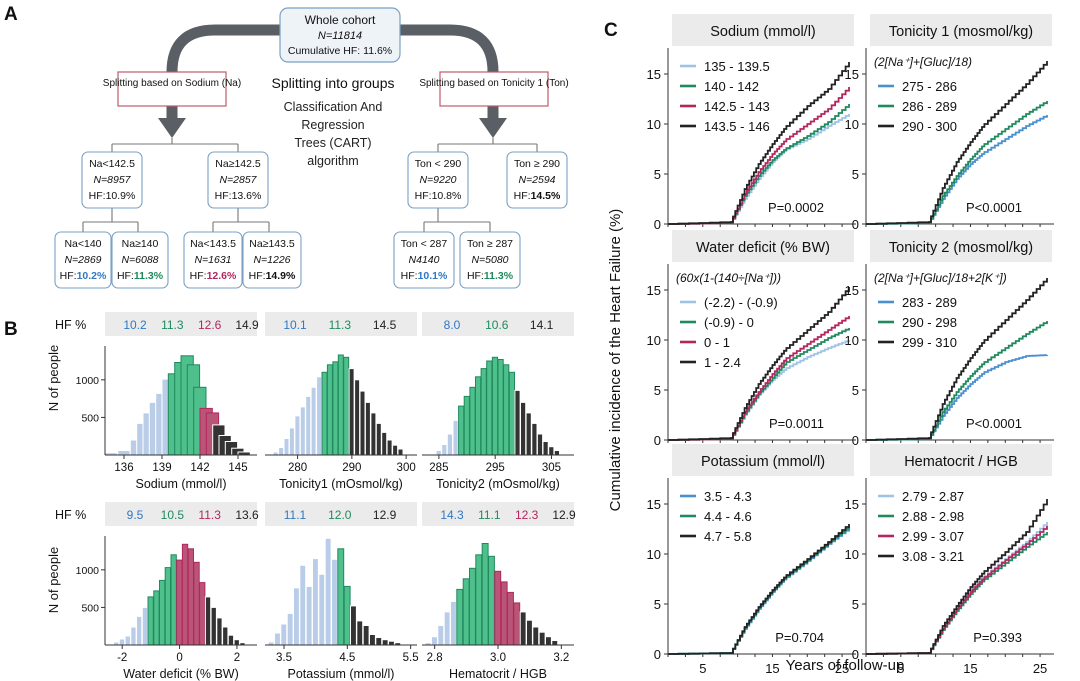 This screenshot has height=681, width=1080. I want to click on km-legend-label: 299 - 310, so click(929, 342).